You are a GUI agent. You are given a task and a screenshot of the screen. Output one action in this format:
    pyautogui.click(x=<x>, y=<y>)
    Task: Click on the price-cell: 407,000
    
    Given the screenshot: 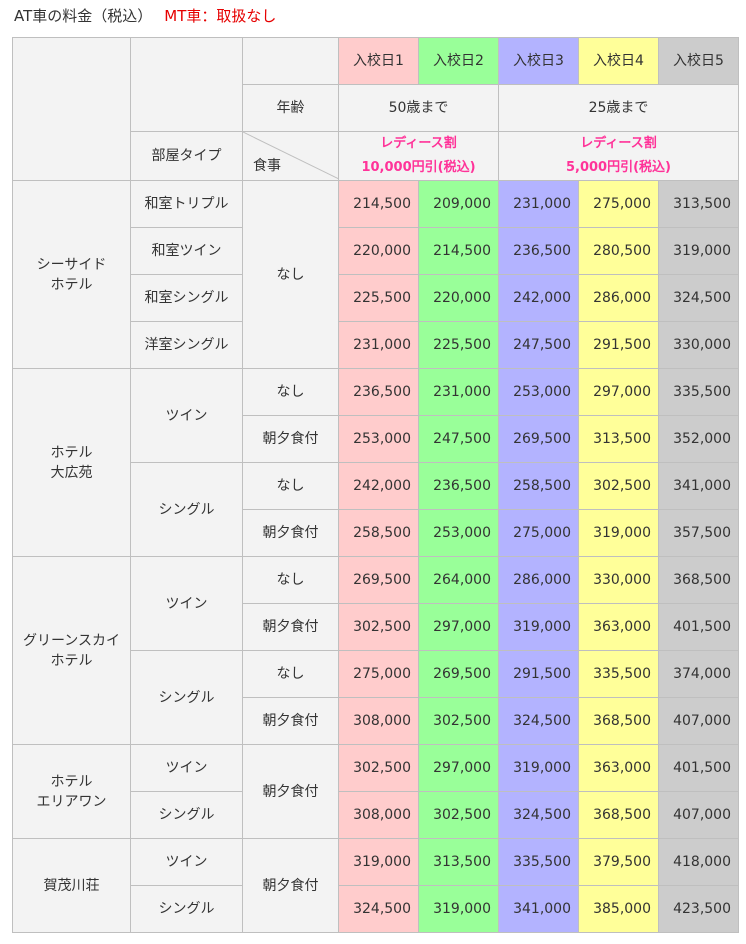 What is the action you would take?
    pyautogui.click(x=698, y=815)
    